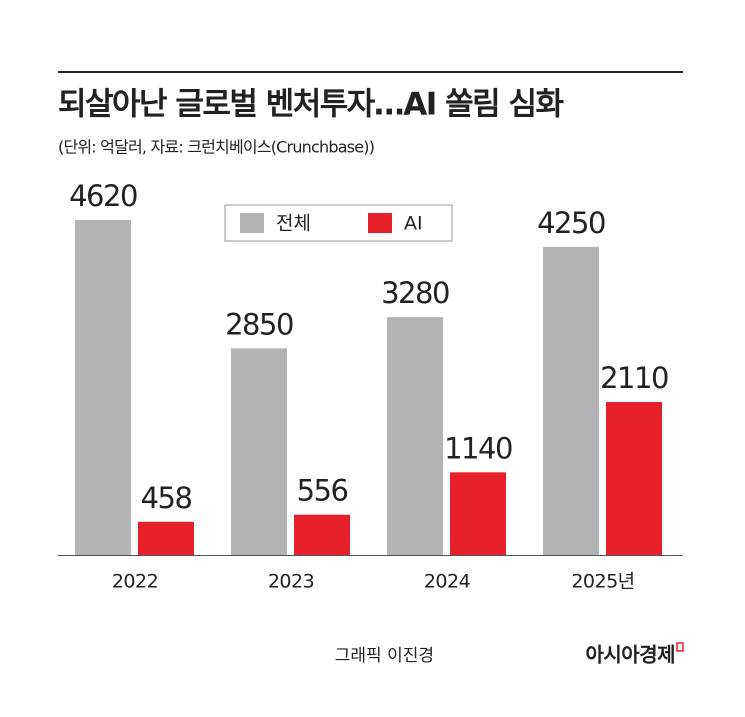 This screenshot has height=717, width=745. What do you see at coordinates (135, 582) in the screenshot?
I see `x-tick-label: 2022` at bounding box center [135, 582].